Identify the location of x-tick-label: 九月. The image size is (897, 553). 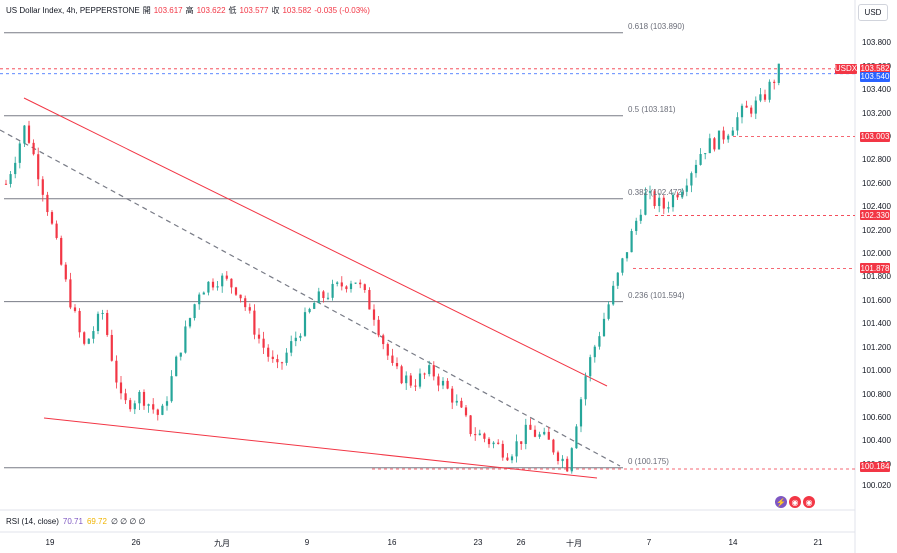
(222, 543).